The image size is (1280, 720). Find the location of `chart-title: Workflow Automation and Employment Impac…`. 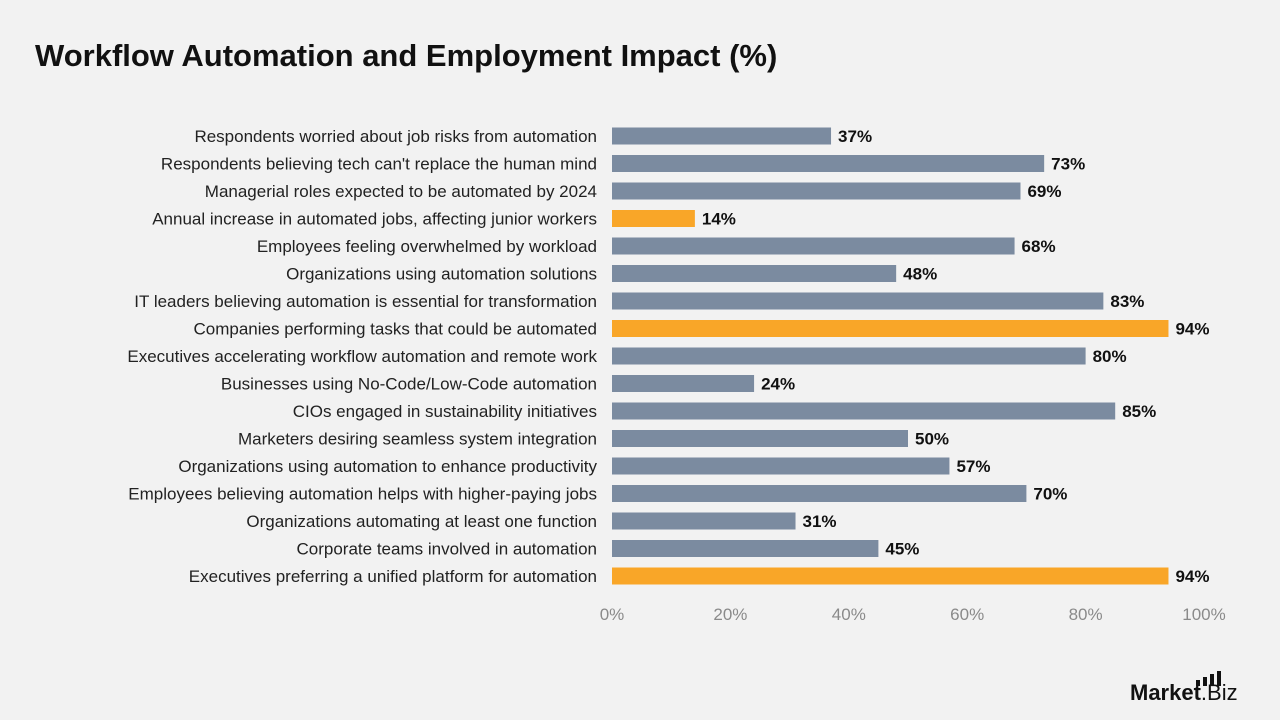

chart-title: Workflow Automation and Employment Impac… is located at coordinates (406, 55).